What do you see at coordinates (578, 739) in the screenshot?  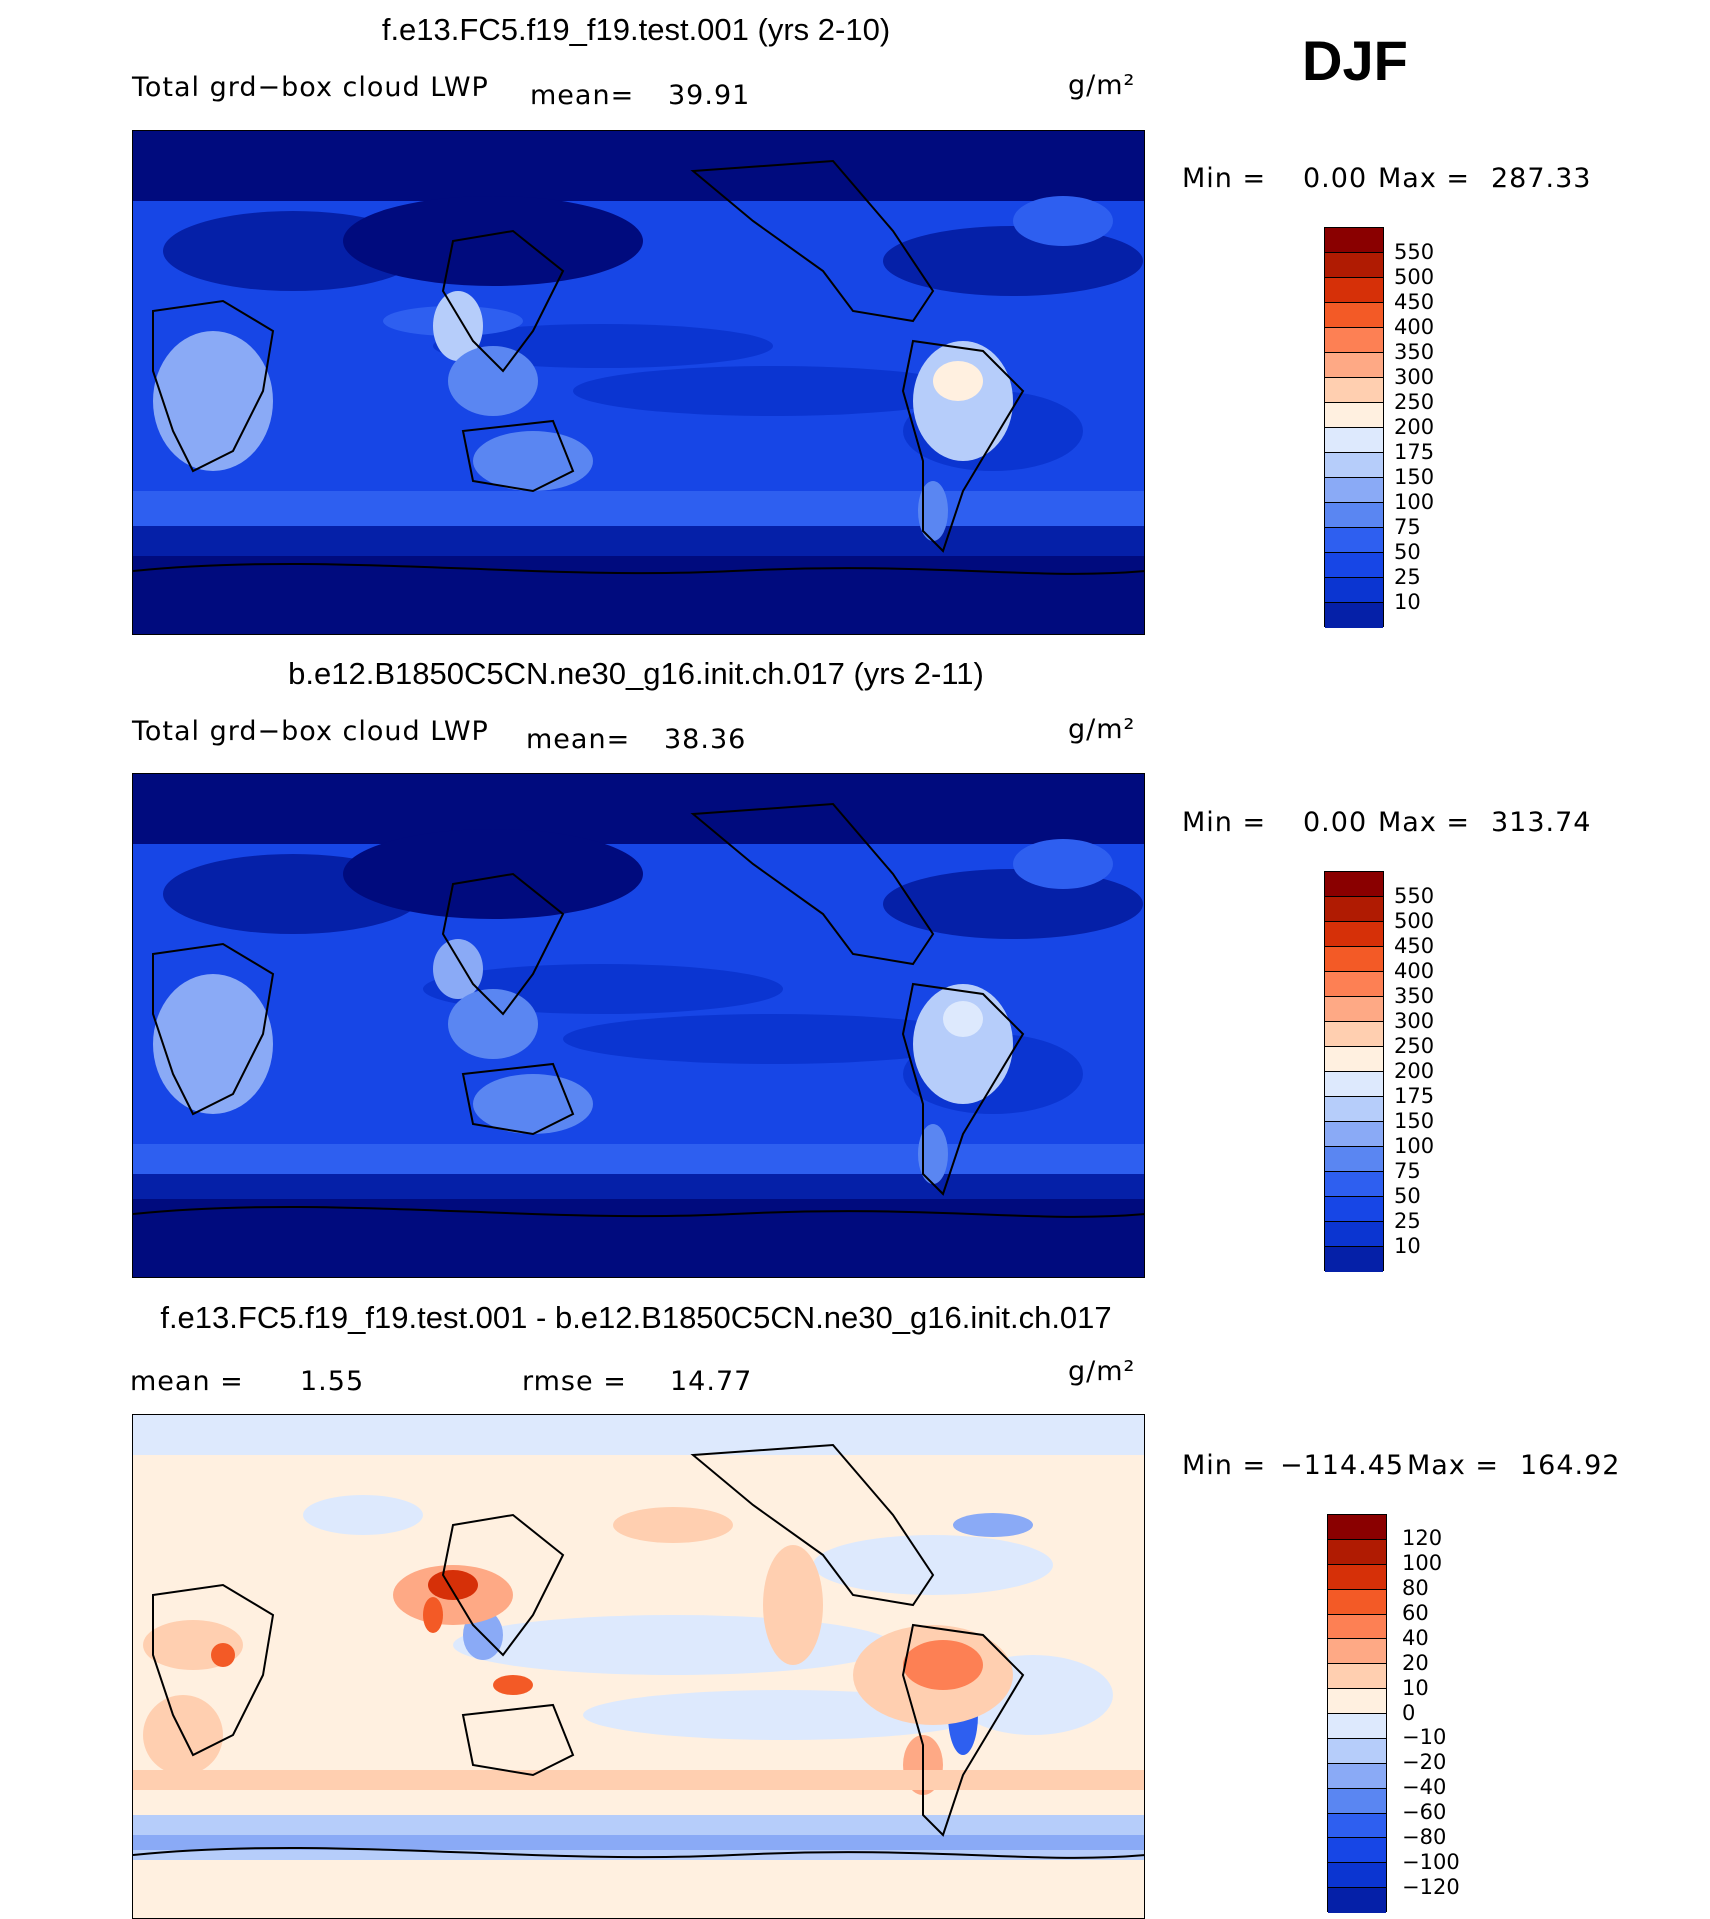 I see `panel-2-mean-label: mean=` at bounding box center [578, 739].